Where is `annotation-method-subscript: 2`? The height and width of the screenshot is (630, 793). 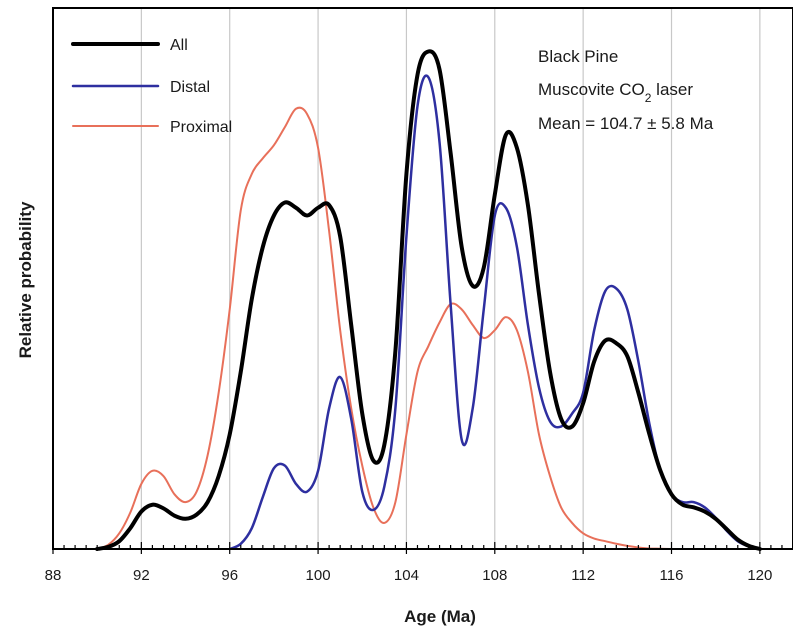
annotation-method-subscript: 2 is located at coordinates (648, 98).